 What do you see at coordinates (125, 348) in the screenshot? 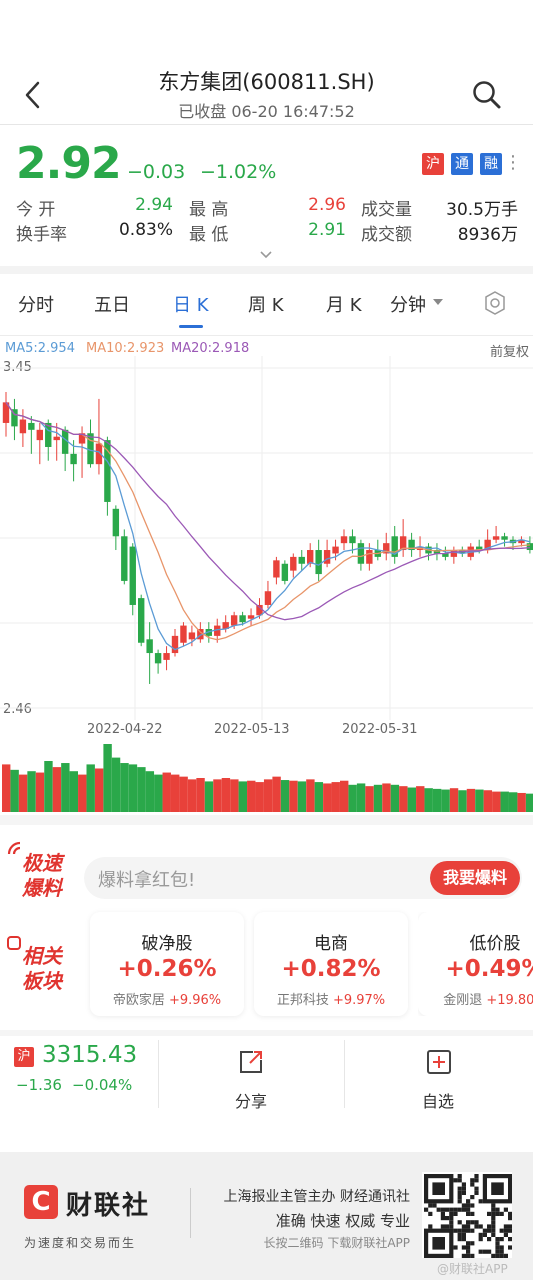
I see `ma10-legend: MA10:2.923` at bounding box center [125, 348].